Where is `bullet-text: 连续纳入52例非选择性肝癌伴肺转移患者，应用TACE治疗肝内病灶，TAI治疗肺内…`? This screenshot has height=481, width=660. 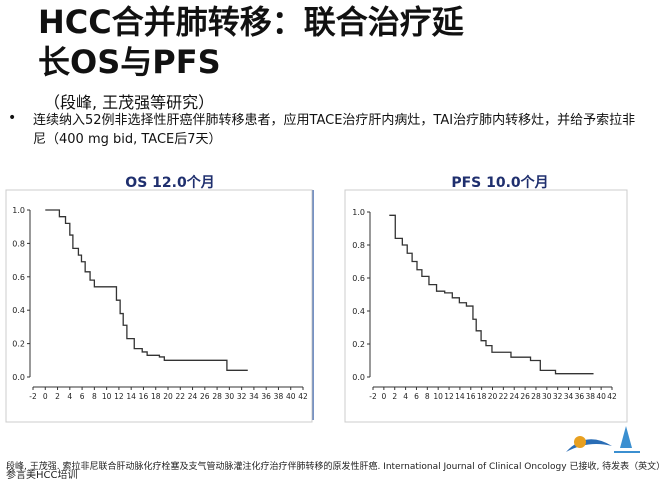
bullet-text: 连续纳入52例非选择性肝癌伴肺转移患者，应用TACE治疗肝内病灶，TAI治疗肺内… is located at coordinates (334, 130).